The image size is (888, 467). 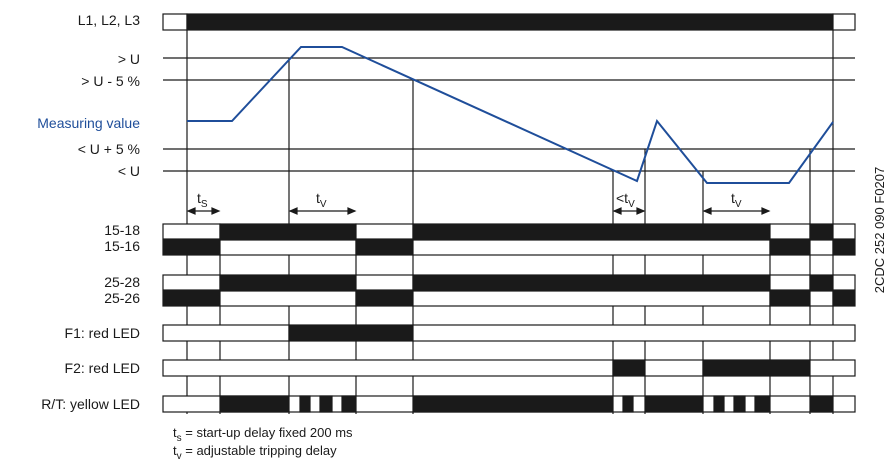 I want to click on bar-rt-blink-1b, so click(x=326, y=404).